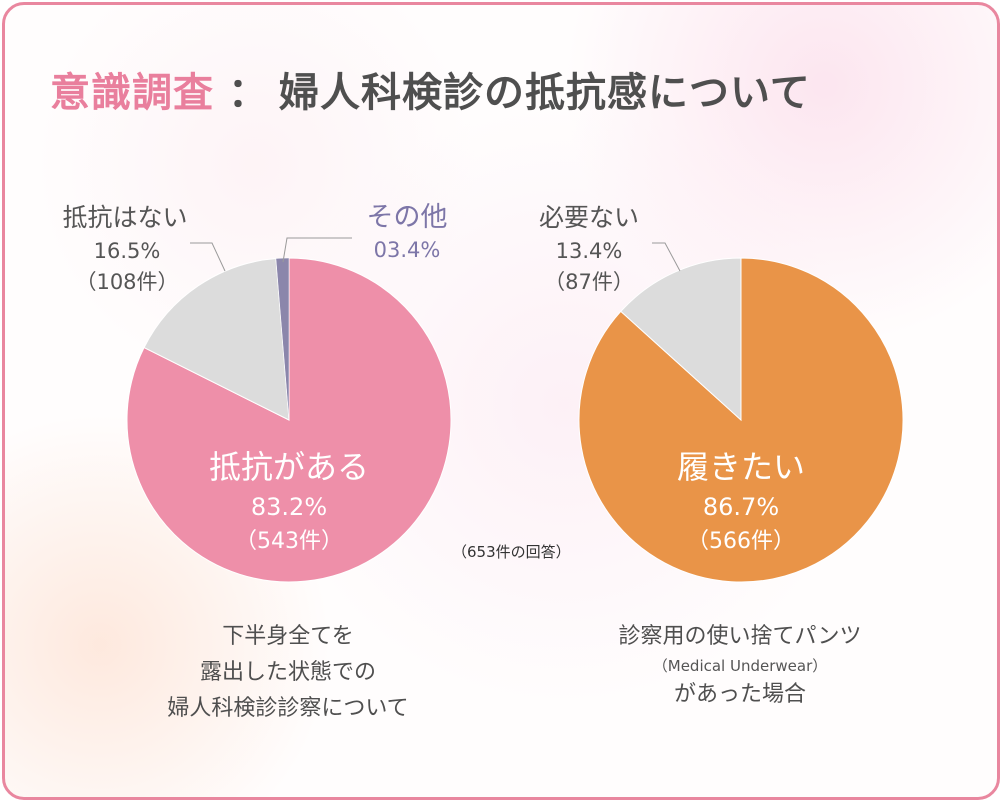 This screenshot has height=800, width=1000. Describe the element at coordinates (589, 251) in the screenshot. I see `slice-percent-not-needed: 13.4%` at that location.